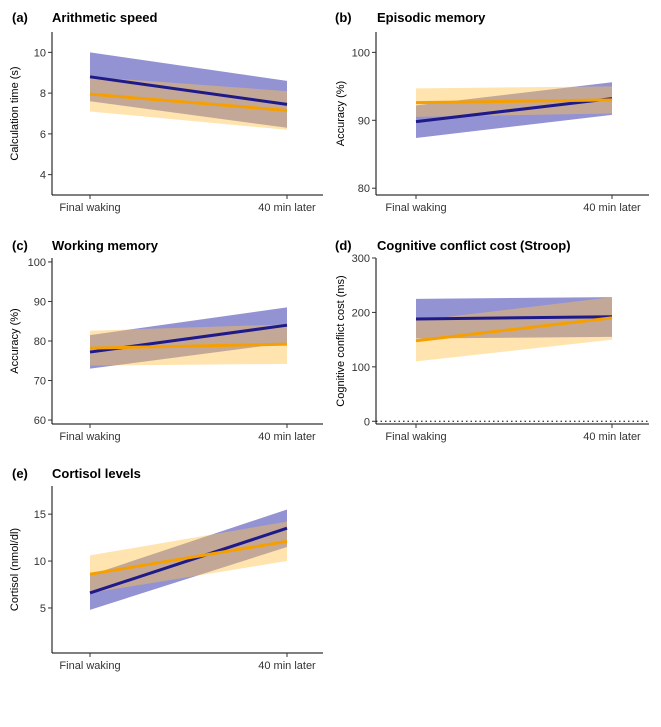 The image size is (661, 727). I want to click on panel-label: (c), so click(20, 245).